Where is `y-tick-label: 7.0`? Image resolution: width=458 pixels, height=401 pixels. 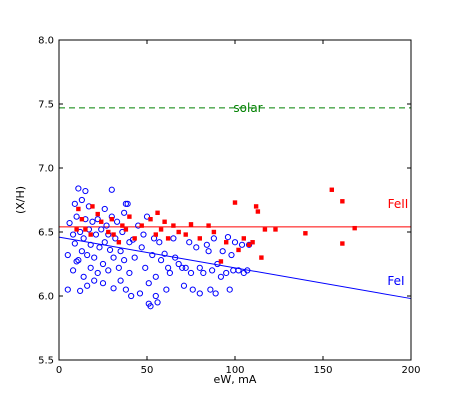
y-tick-label: 7.0 is located at coordinates (46, 169).